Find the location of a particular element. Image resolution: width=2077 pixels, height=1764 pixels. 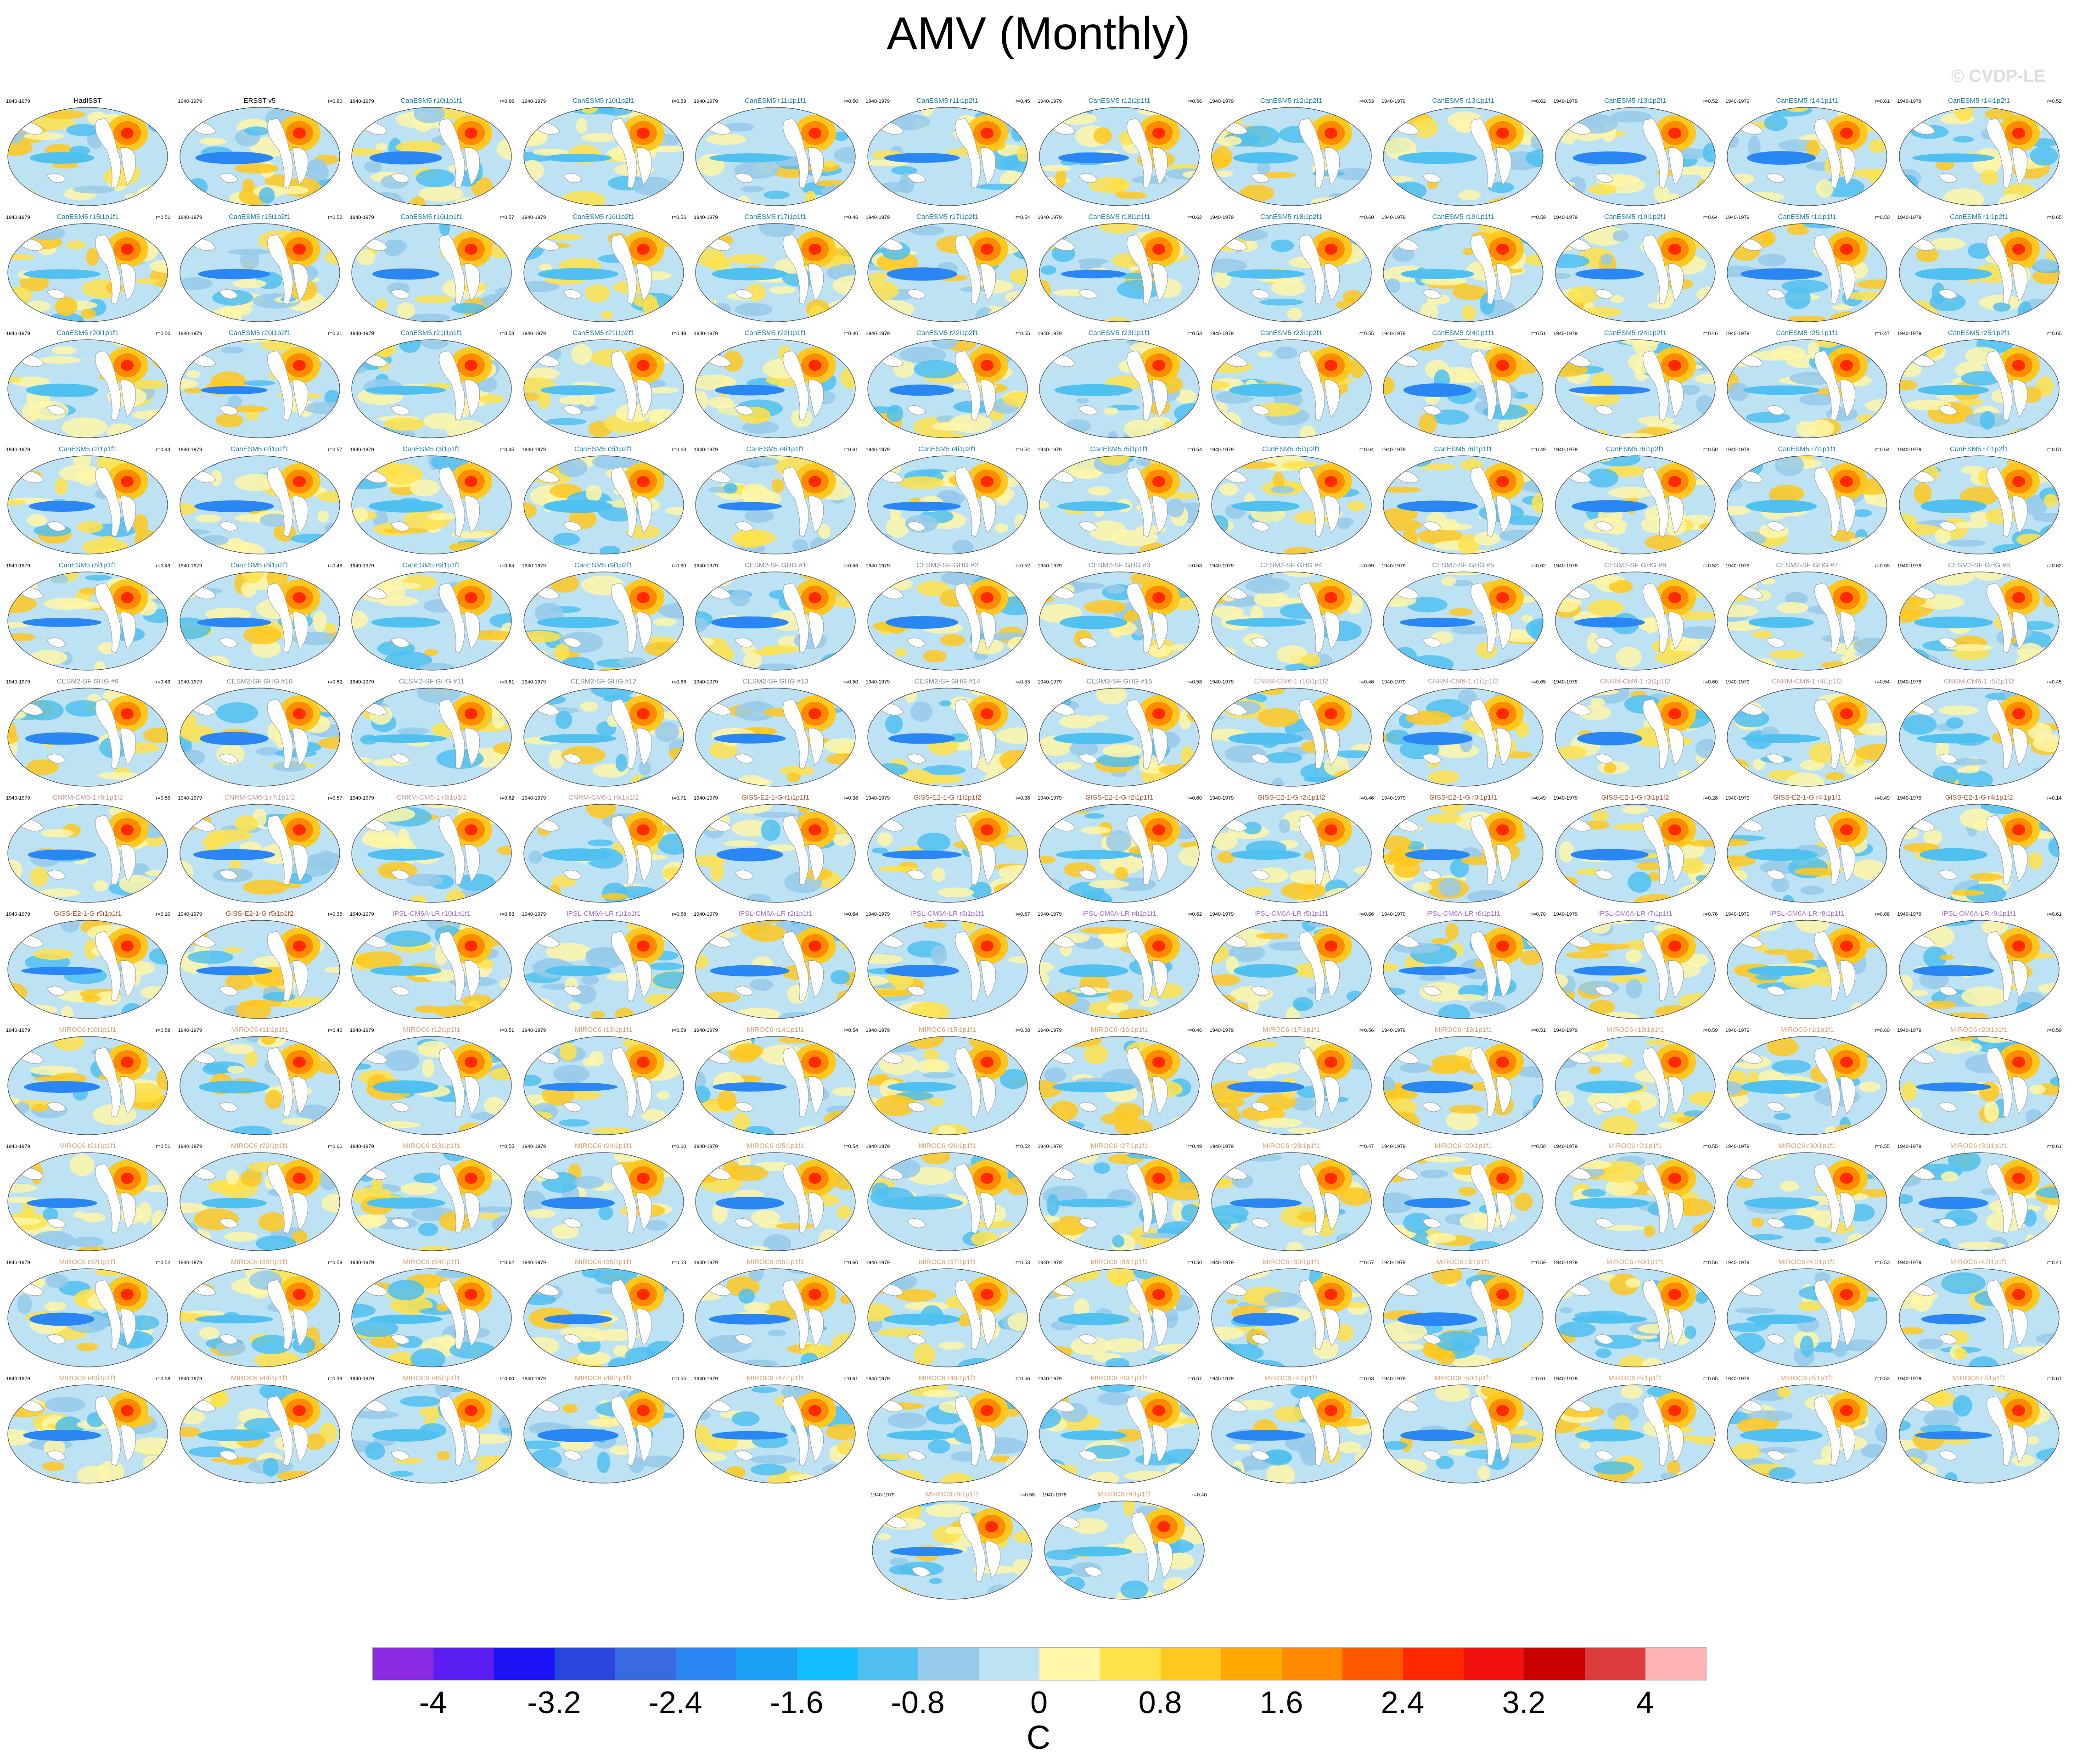

panel-correlation: r=0.65 is located at coordinates (1538, 682).